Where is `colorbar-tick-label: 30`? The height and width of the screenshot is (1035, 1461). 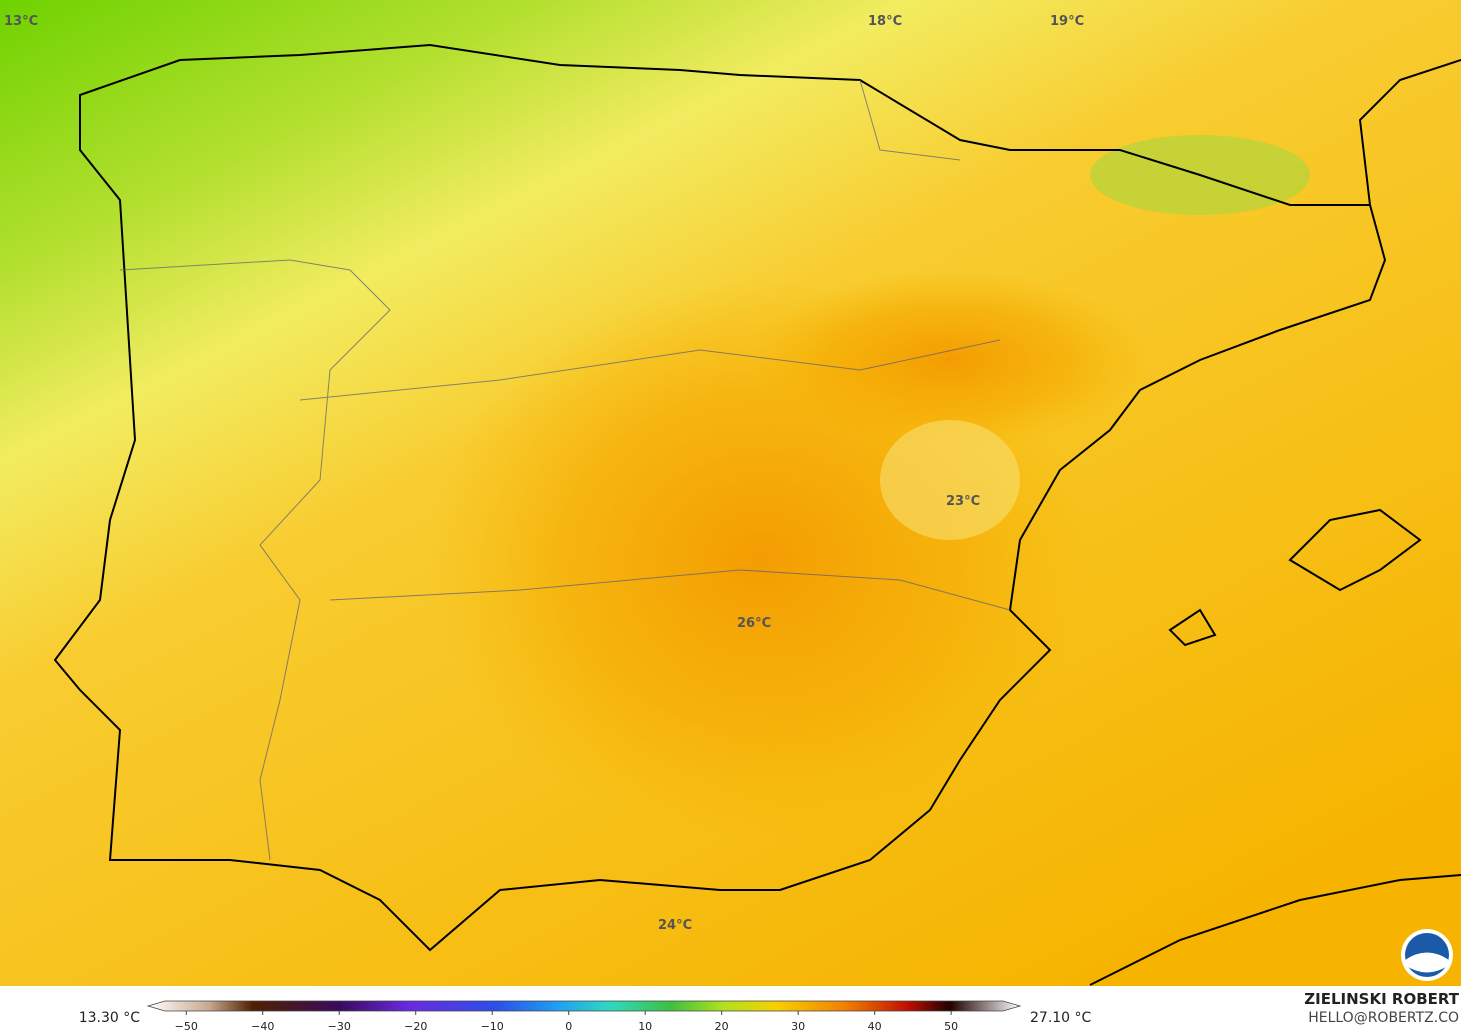 colorbar-tick-label: 30 is located at coordinates (798, 1026).